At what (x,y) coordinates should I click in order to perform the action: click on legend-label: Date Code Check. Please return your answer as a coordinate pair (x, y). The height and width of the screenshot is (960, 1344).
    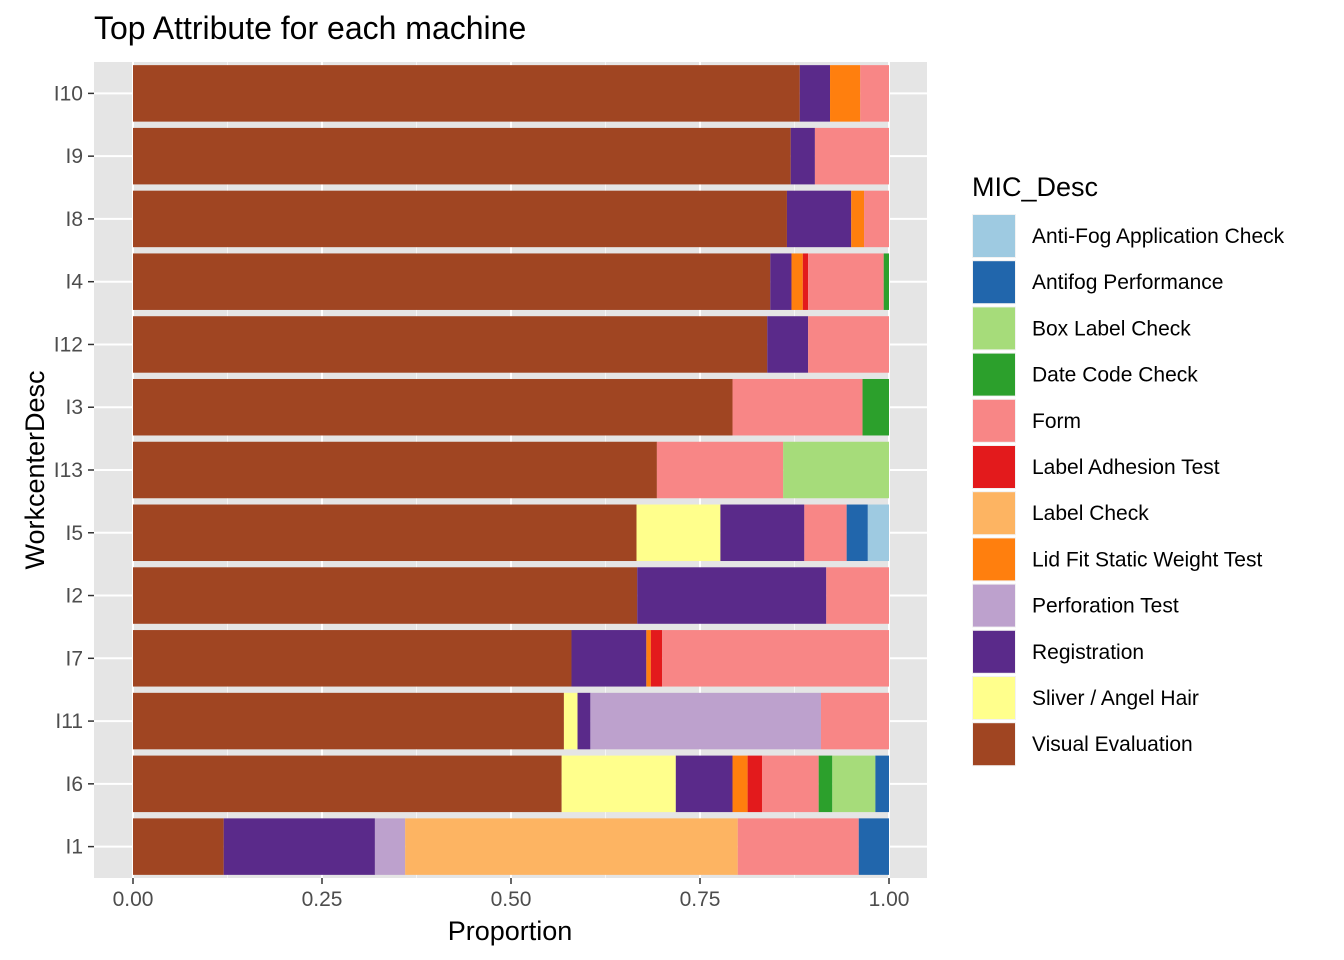
    Looking at the image, I should click on (1115, 375).